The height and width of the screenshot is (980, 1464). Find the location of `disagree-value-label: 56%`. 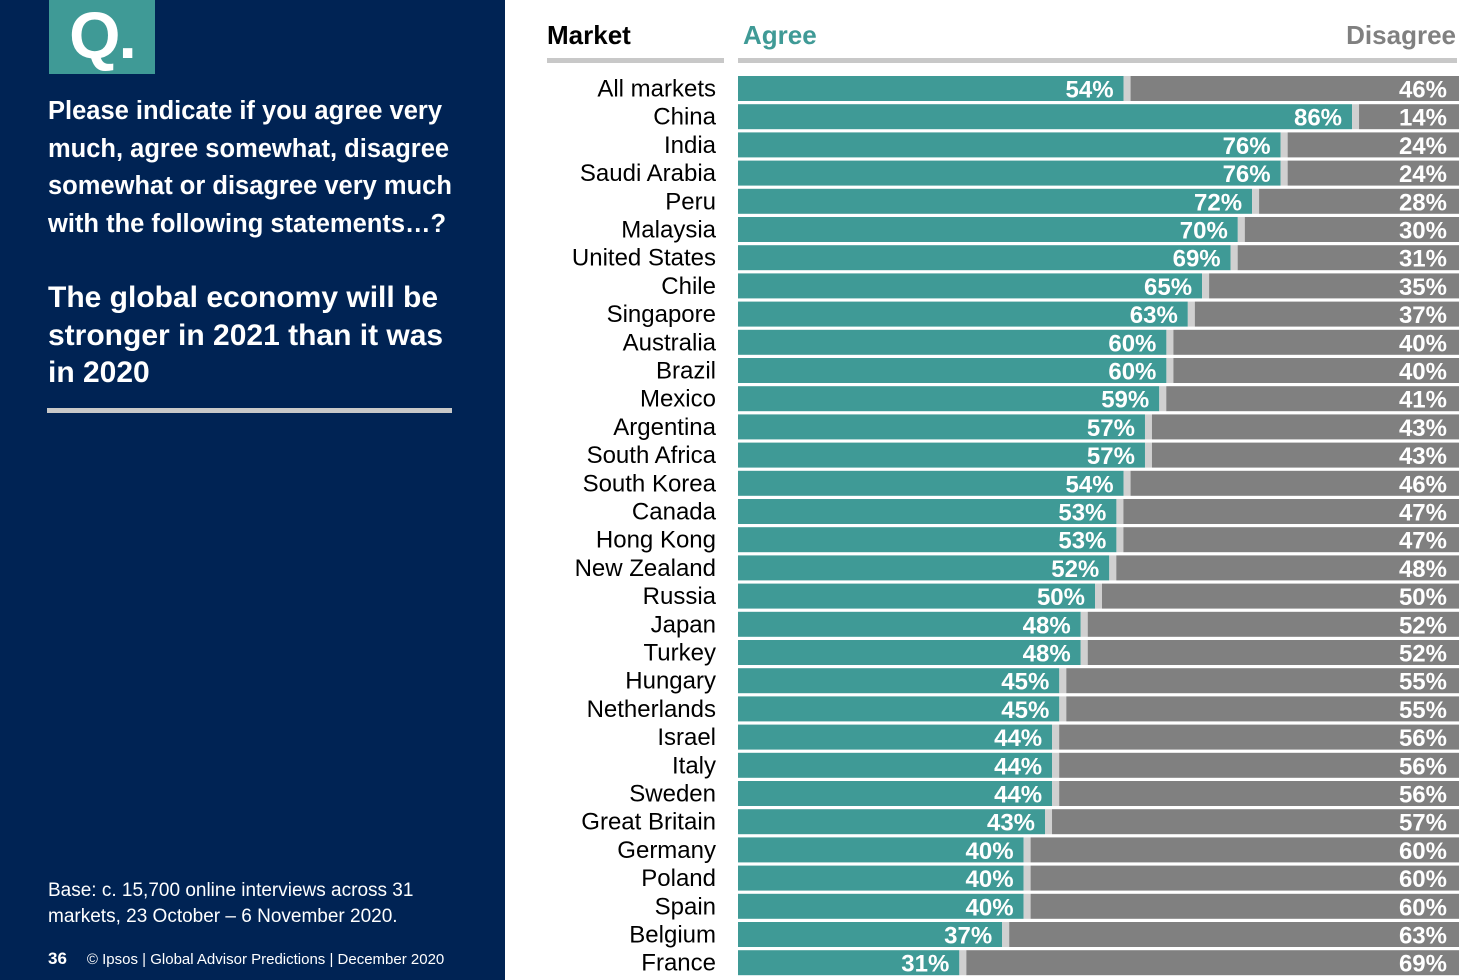

disagree-value-label: 56% is located at coordinates (1423, 766).